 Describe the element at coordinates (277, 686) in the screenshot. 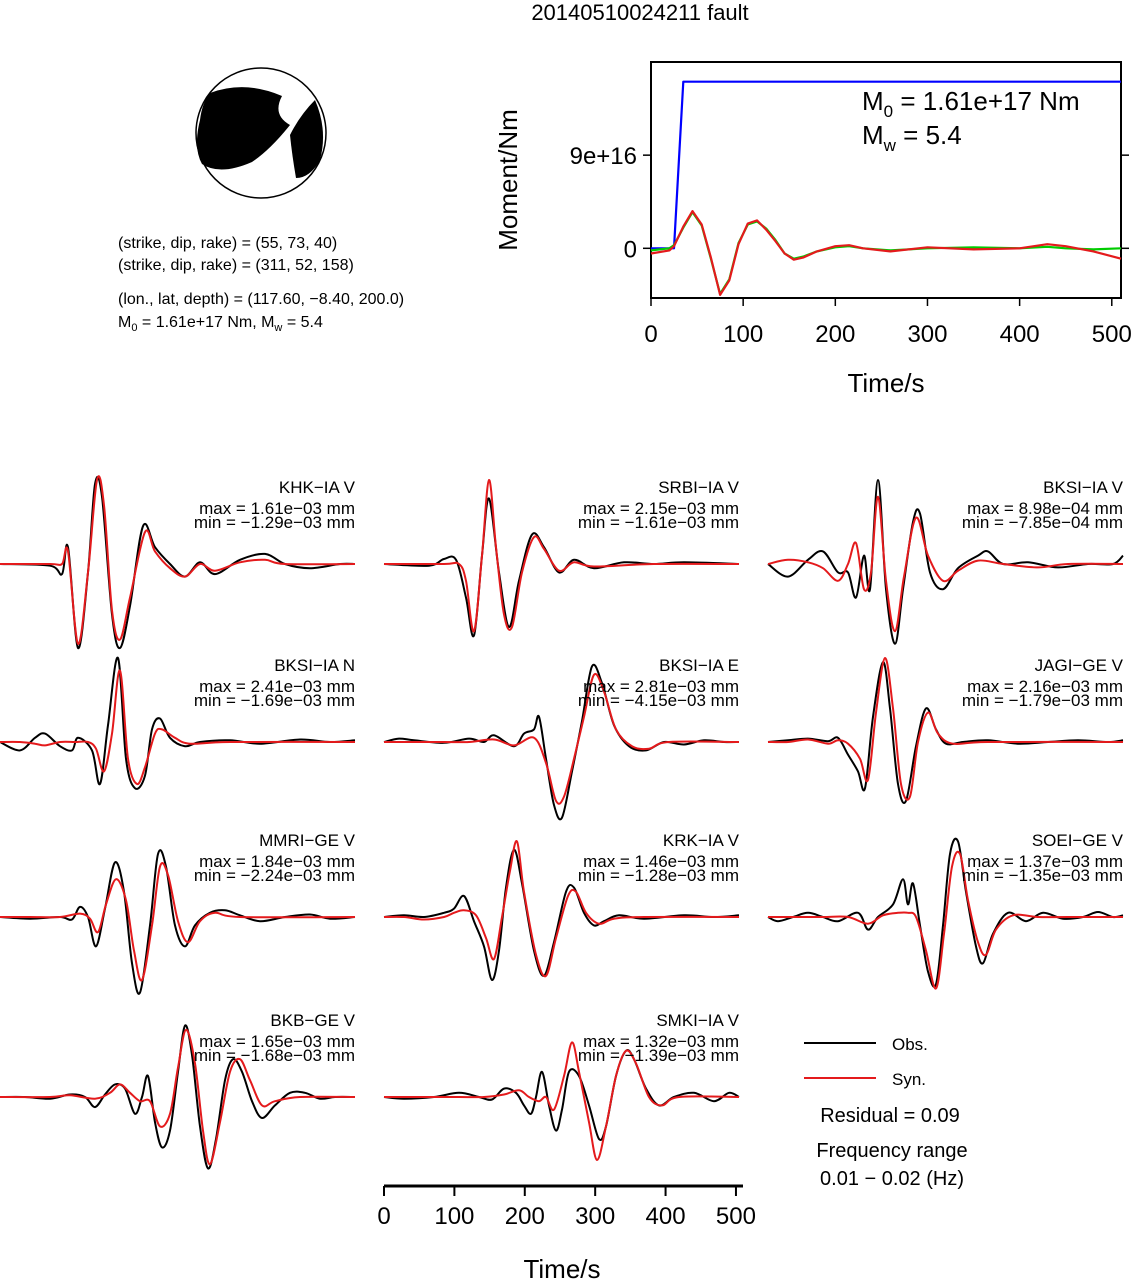

I see `station-max: max = 2.41e−03 mm` at that location.